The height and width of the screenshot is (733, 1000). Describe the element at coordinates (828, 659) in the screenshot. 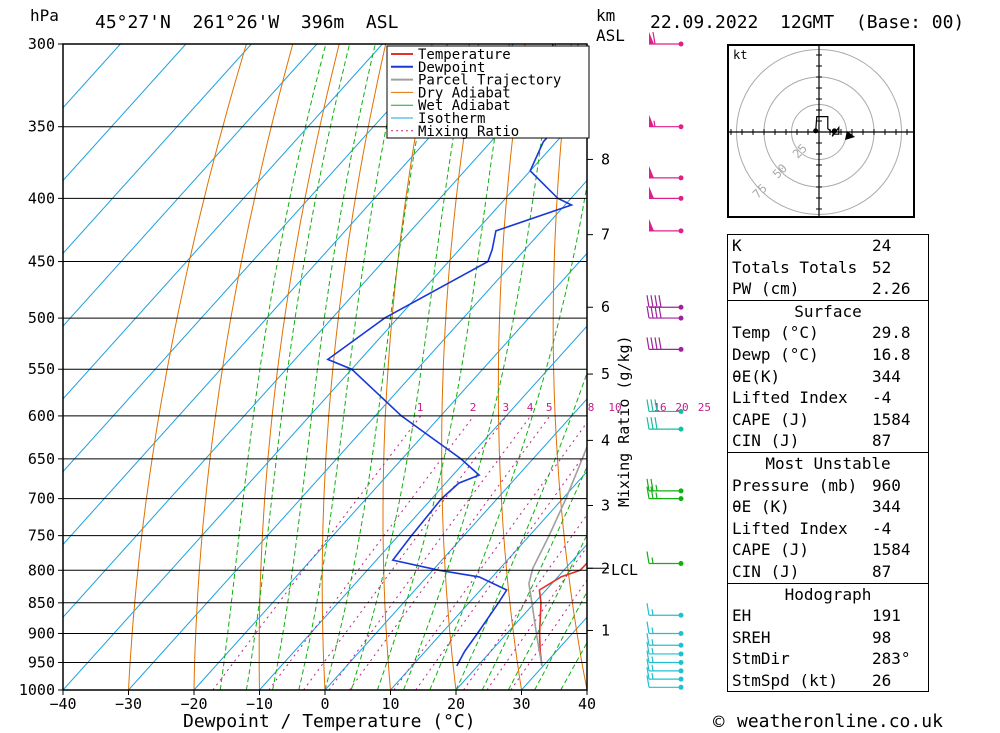

I see `stat-row: StmDir 283°` at that location.